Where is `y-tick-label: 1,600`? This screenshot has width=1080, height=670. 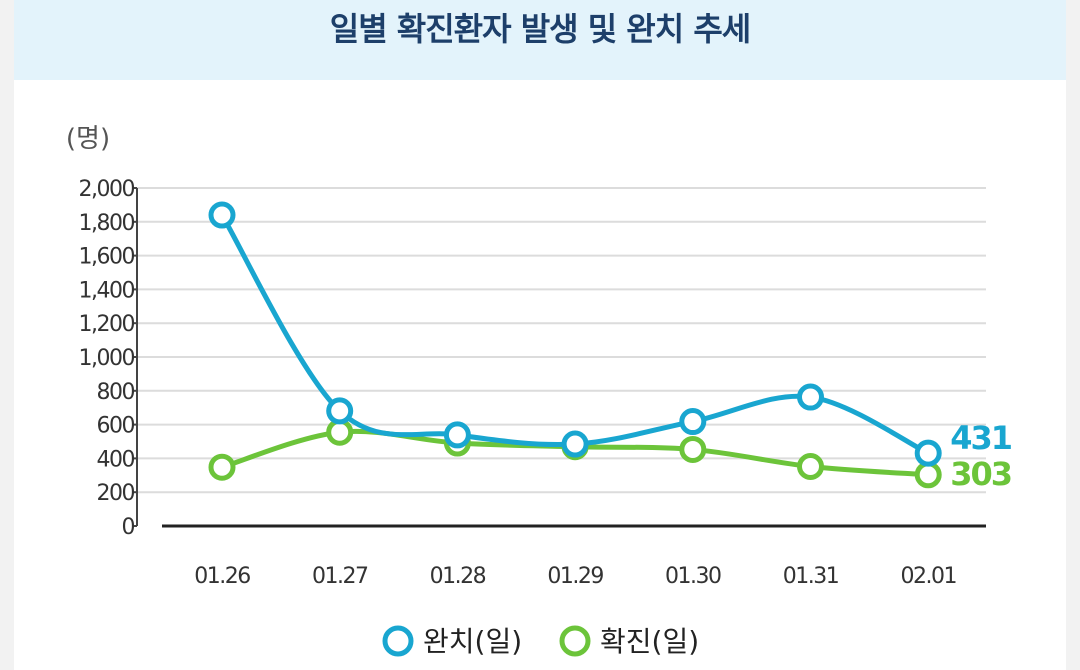
y-tick-label: 1,600 is located at coordinates (107, 257).